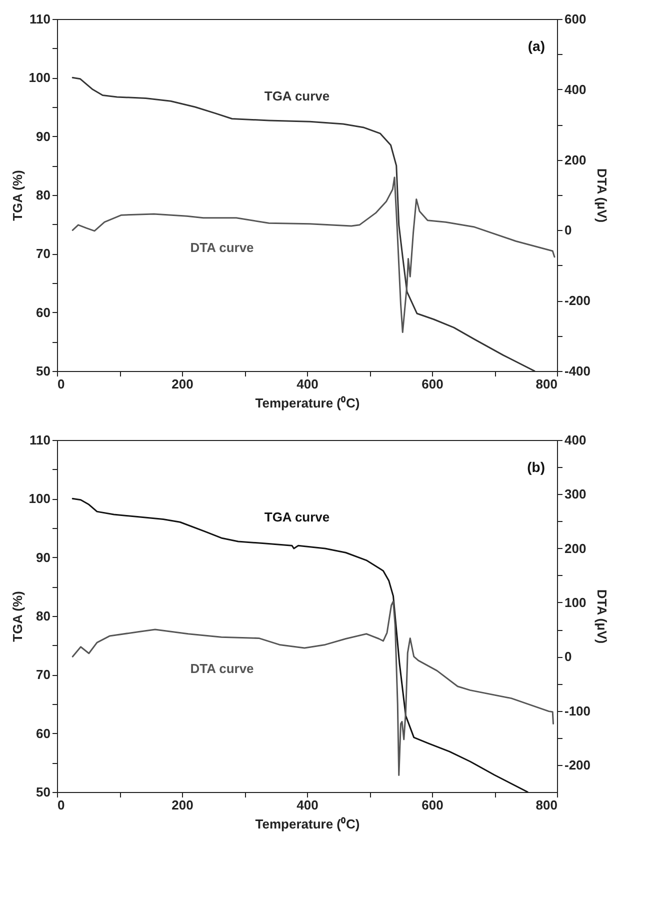 Image resolution: width=657 pixels, height=914 pixels. I want to click on y2-tick-label: -400, so click(577, 371).